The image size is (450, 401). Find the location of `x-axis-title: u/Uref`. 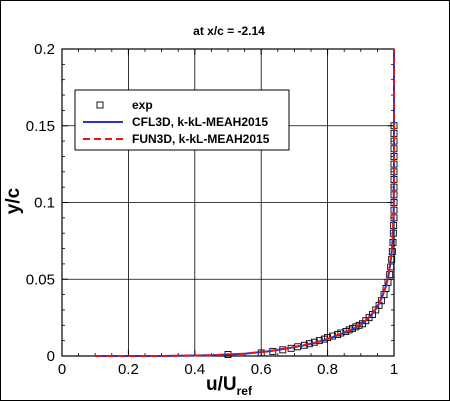

x-axis-title: u/Uref is located at coordinates (229, 386).